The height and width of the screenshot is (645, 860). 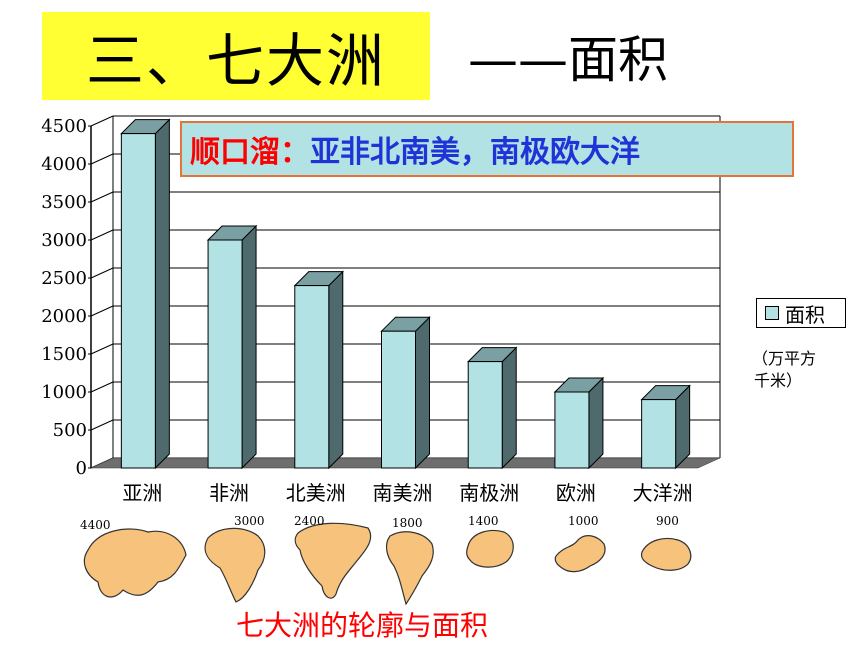 I want to click on unit-line-2: 千米）, so click(x=778, y=380).